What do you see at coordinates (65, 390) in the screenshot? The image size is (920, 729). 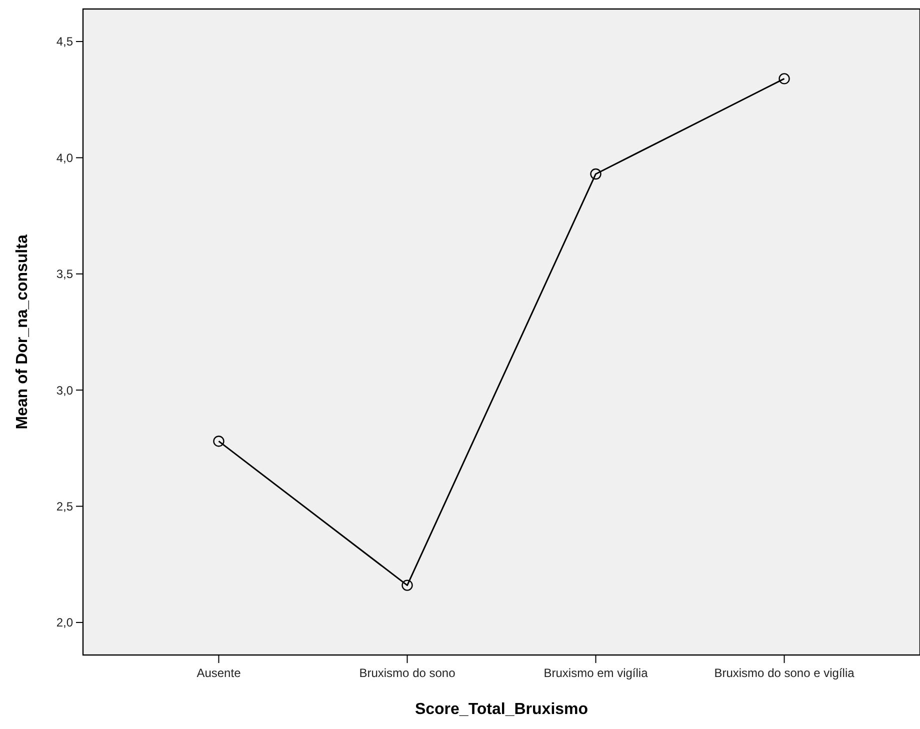 I see `y-tick-label: 3,0` at bounding box center [65, 390].